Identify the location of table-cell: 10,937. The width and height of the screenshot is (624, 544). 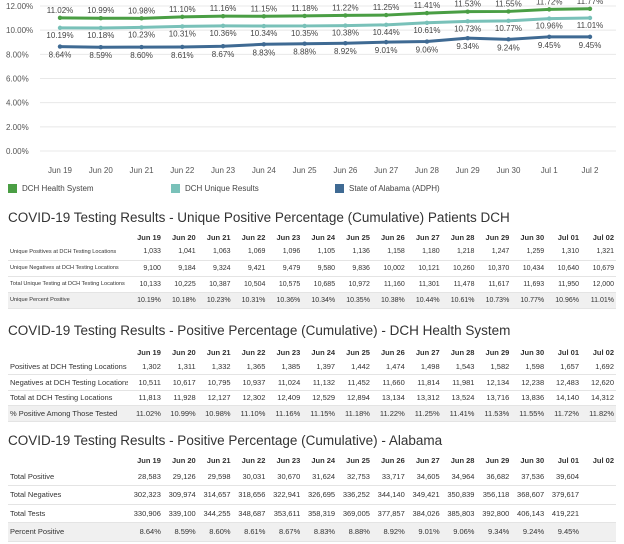
(250, 382).